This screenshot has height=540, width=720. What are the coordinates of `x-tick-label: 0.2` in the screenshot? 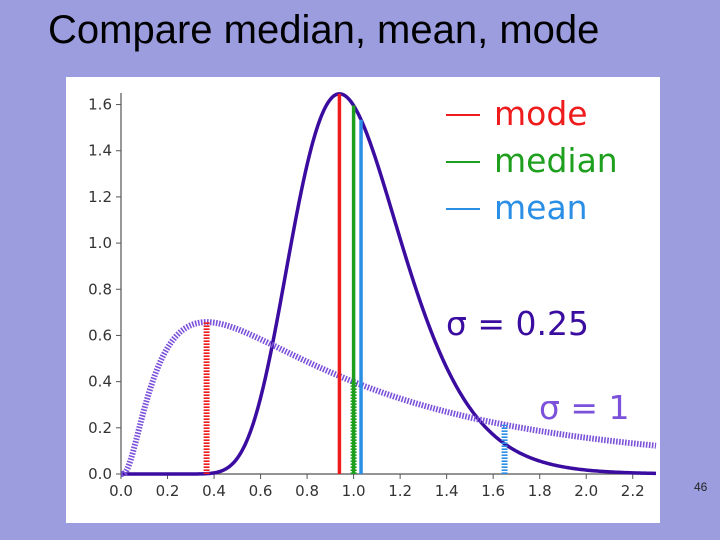 It's located at (168, 491).